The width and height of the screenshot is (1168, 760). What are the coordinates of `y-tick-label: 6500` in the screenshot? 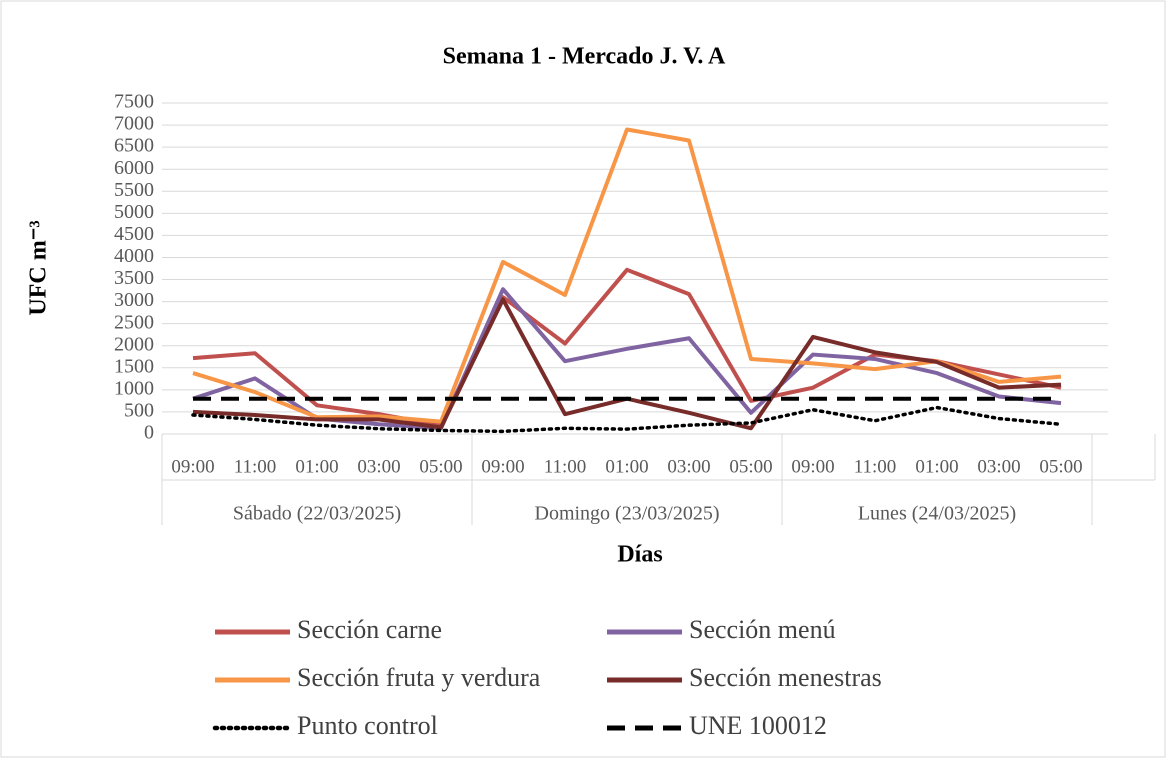 It's located at (134, 146).